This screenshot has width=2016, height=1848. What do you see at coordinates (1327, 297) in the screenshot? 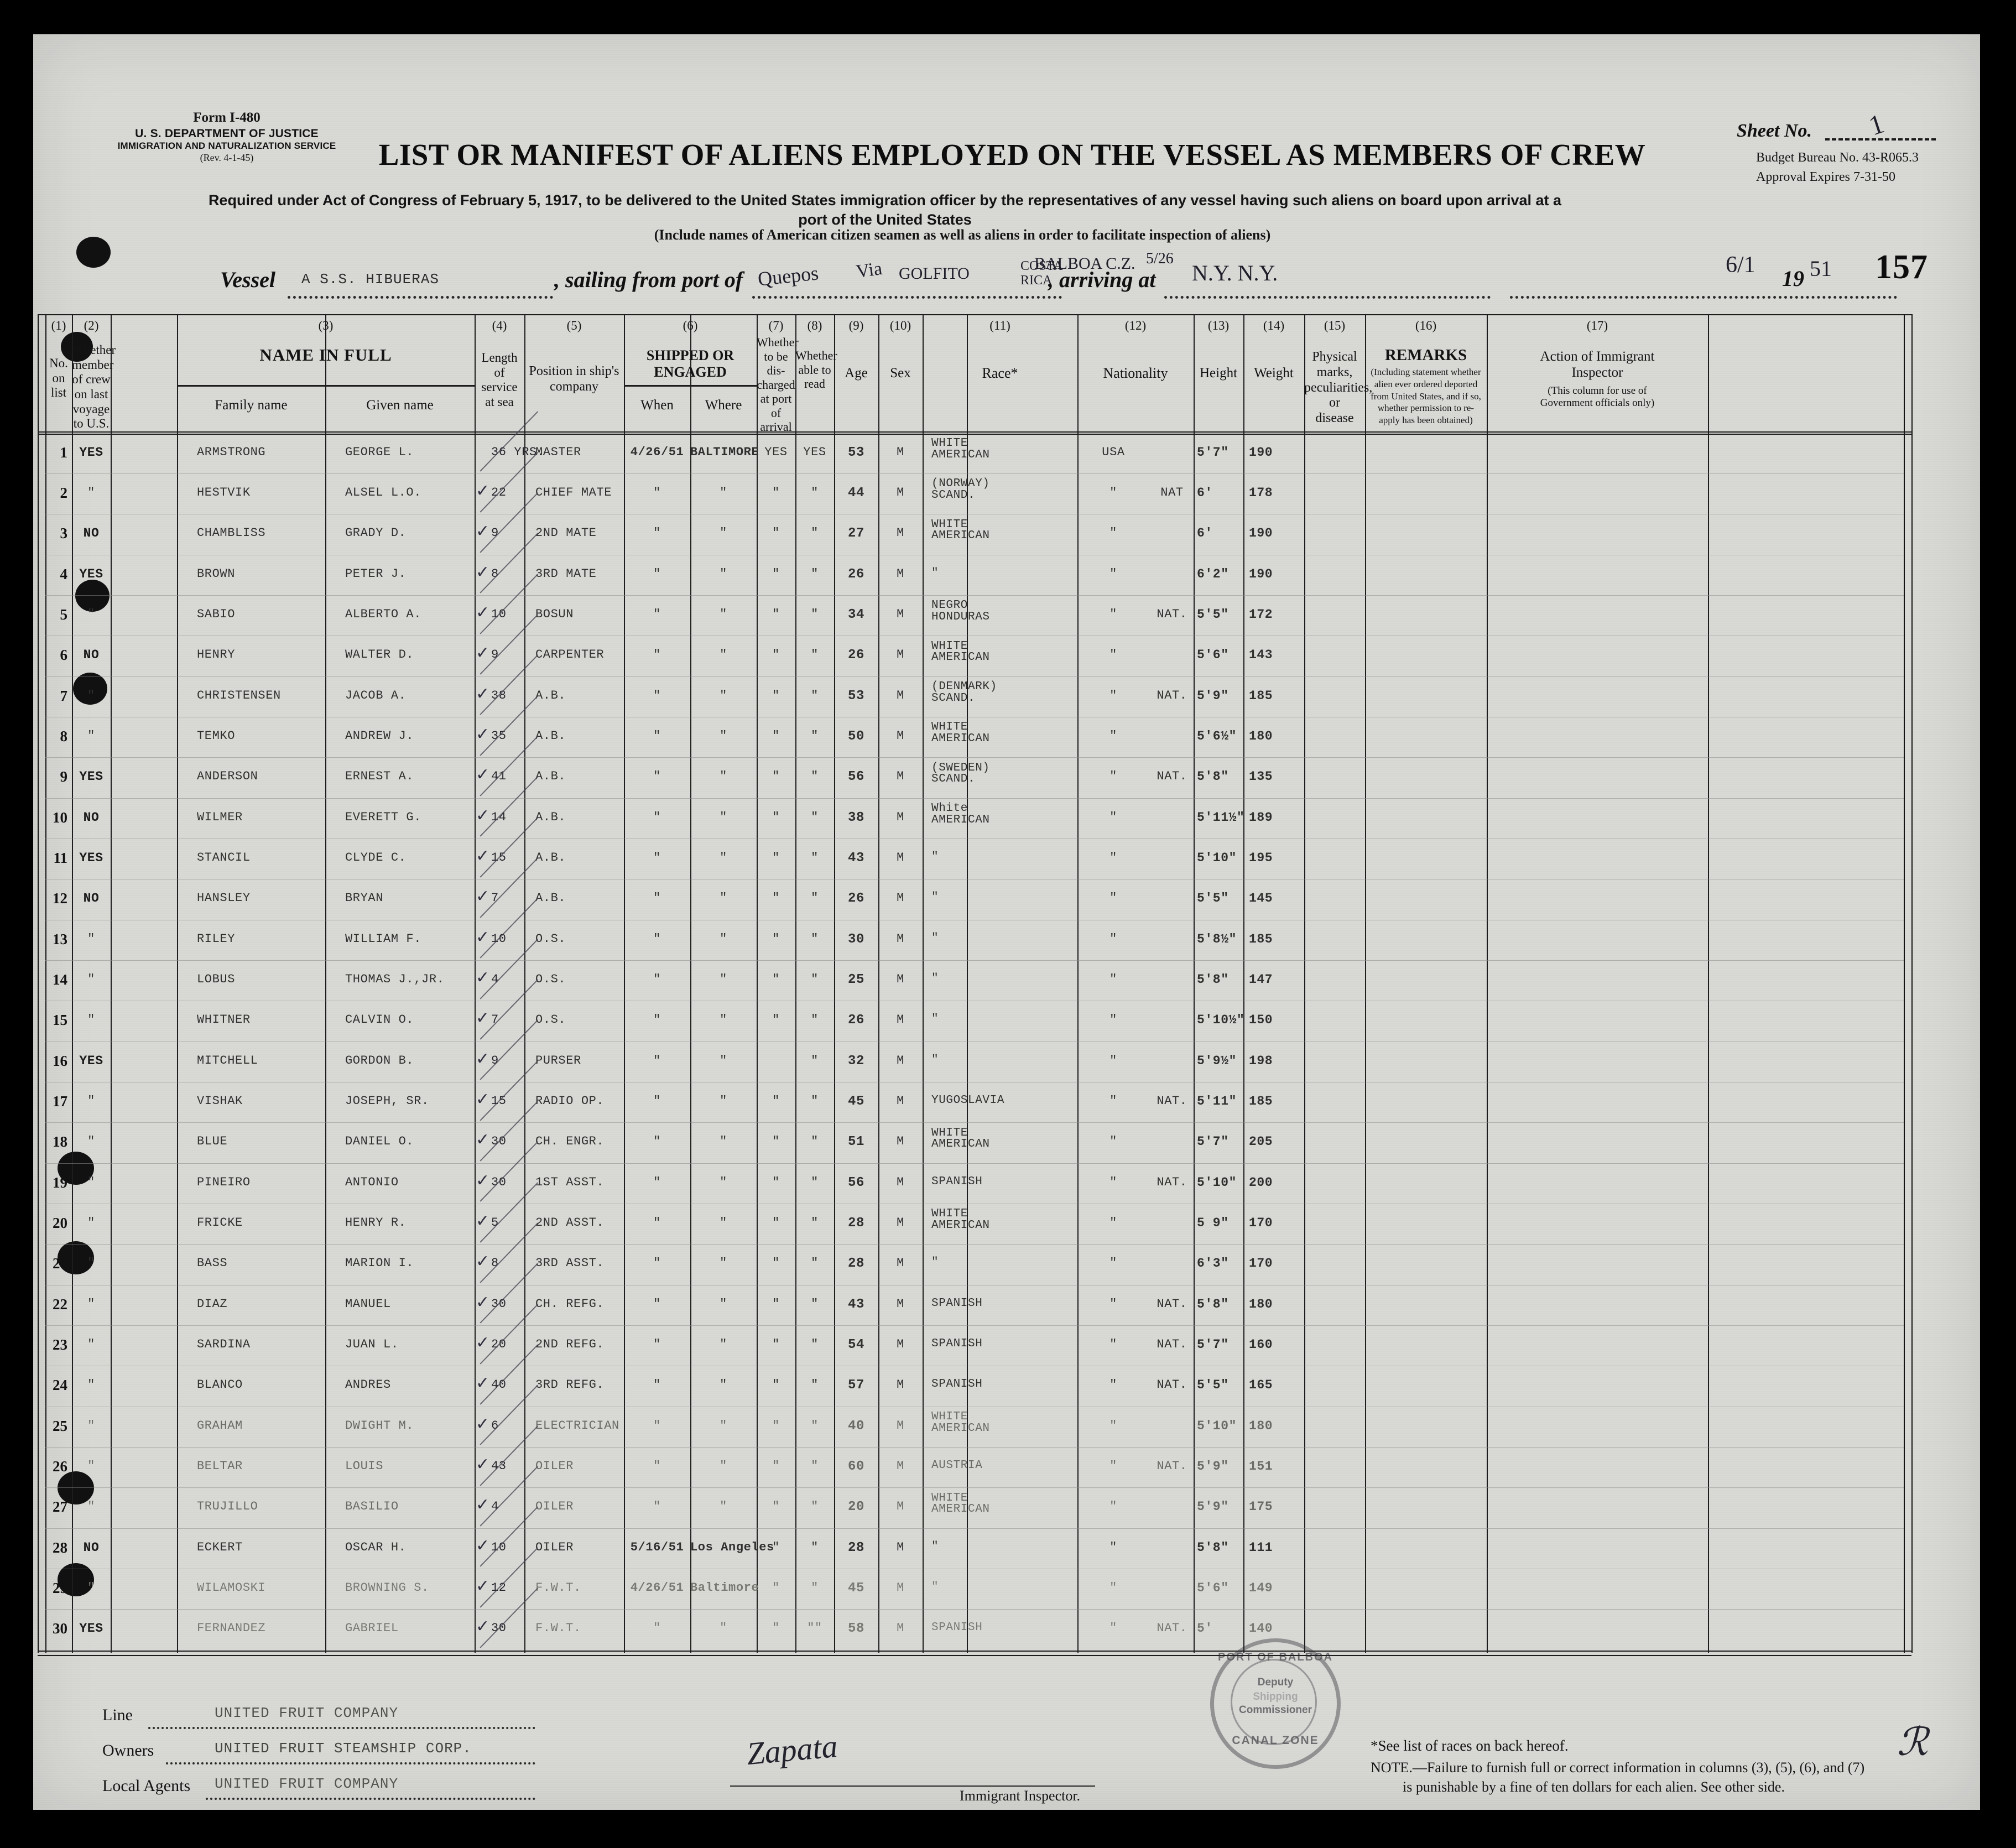
I see `arriving-at-rule` at bounding box center [1327, 297].